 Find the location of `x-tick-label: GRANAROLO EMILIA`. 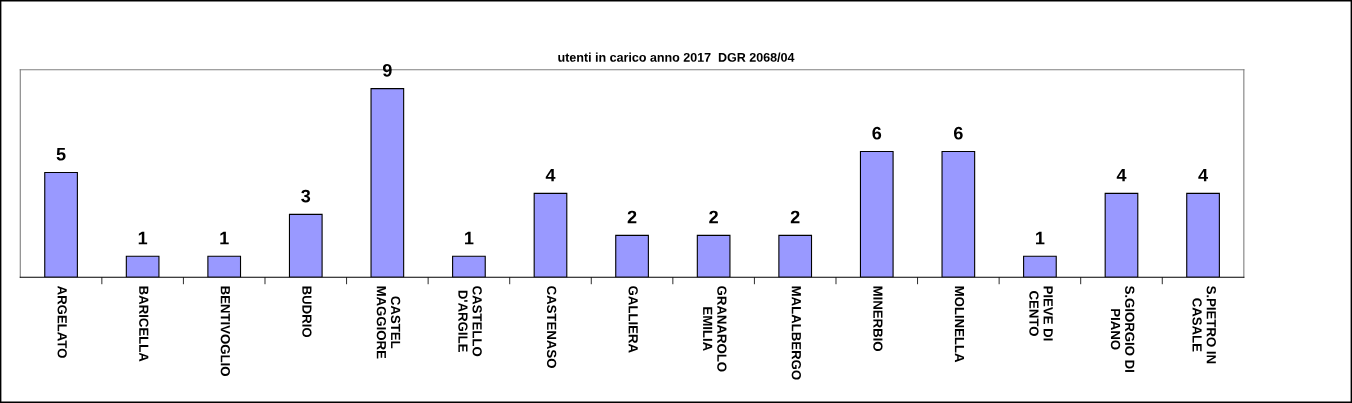

x-tick-label: GRANAROLO EMILIA is located at coordinates (715, 329).